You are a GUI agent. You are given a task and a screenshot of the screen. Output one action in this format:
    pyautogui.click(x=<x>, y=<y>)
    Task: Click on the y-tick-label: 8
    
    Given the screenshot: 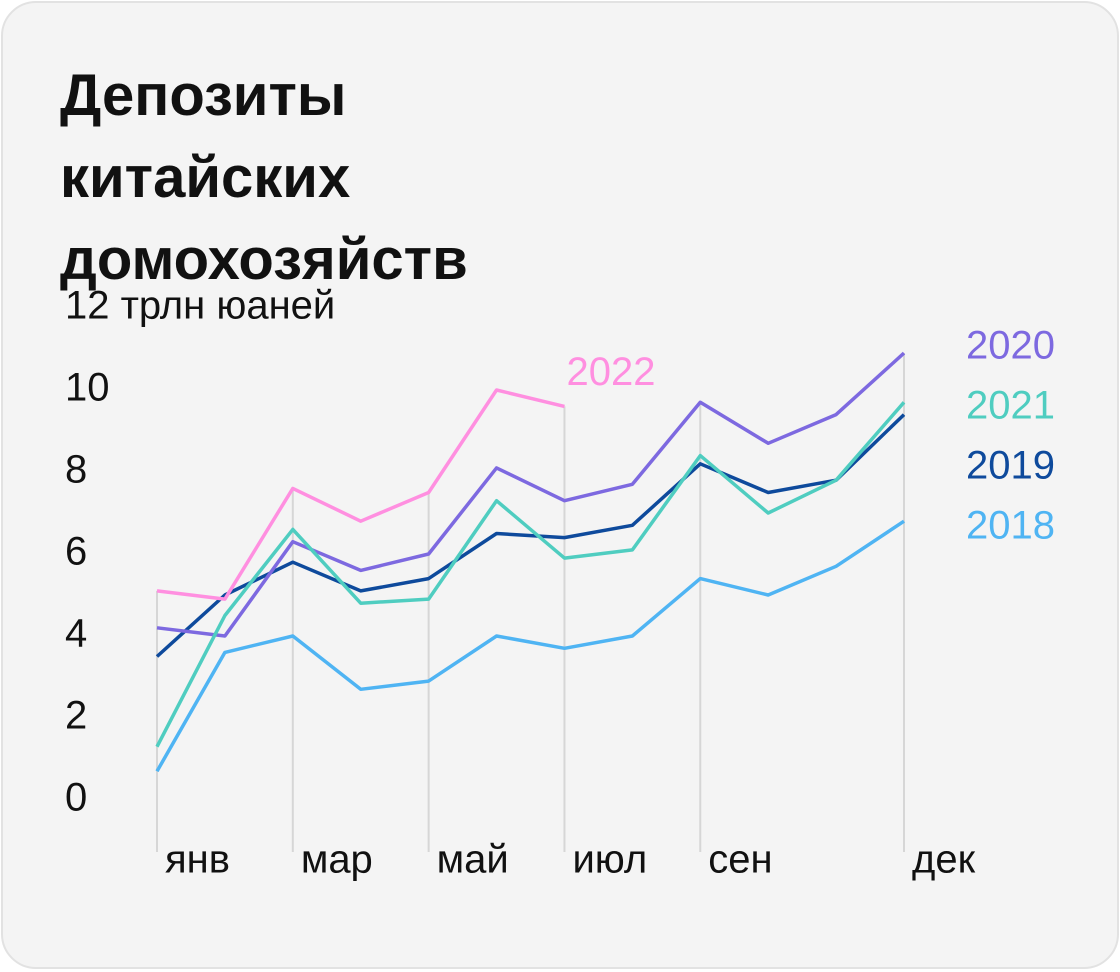 What is the action you would take?
    pyautogui.click(x=76, y=470)
    